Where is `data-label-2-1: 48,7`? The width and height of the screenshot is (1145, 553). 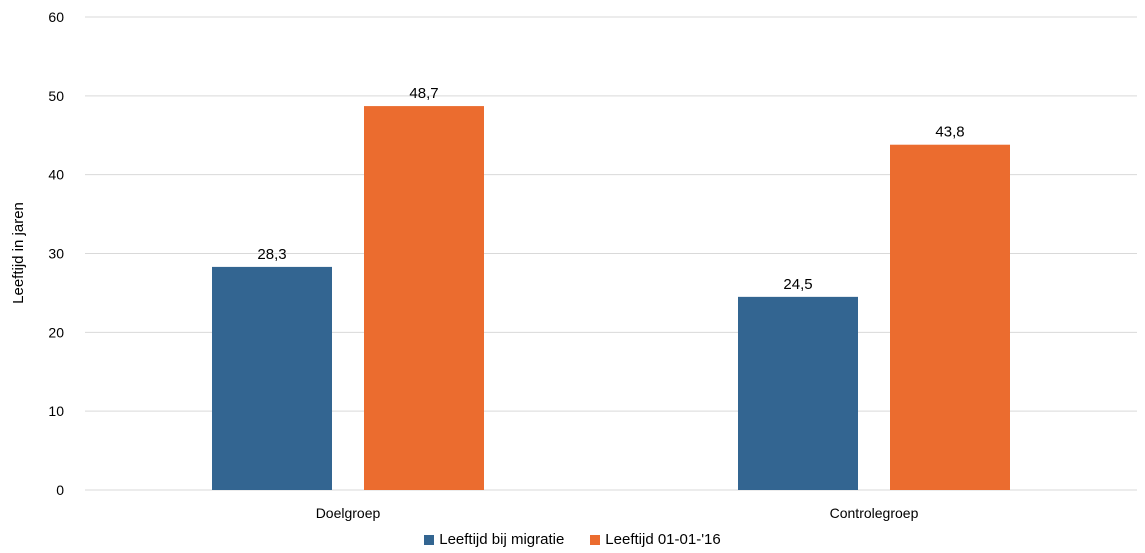
data-label-2-1: 48,7 is located at coordinates (423, 93).